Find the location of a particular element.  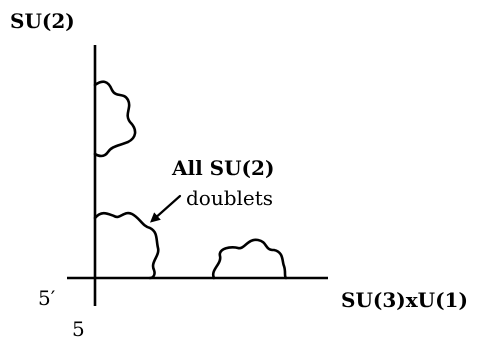

wavy-line-lower is located at coordinates (126, 245).